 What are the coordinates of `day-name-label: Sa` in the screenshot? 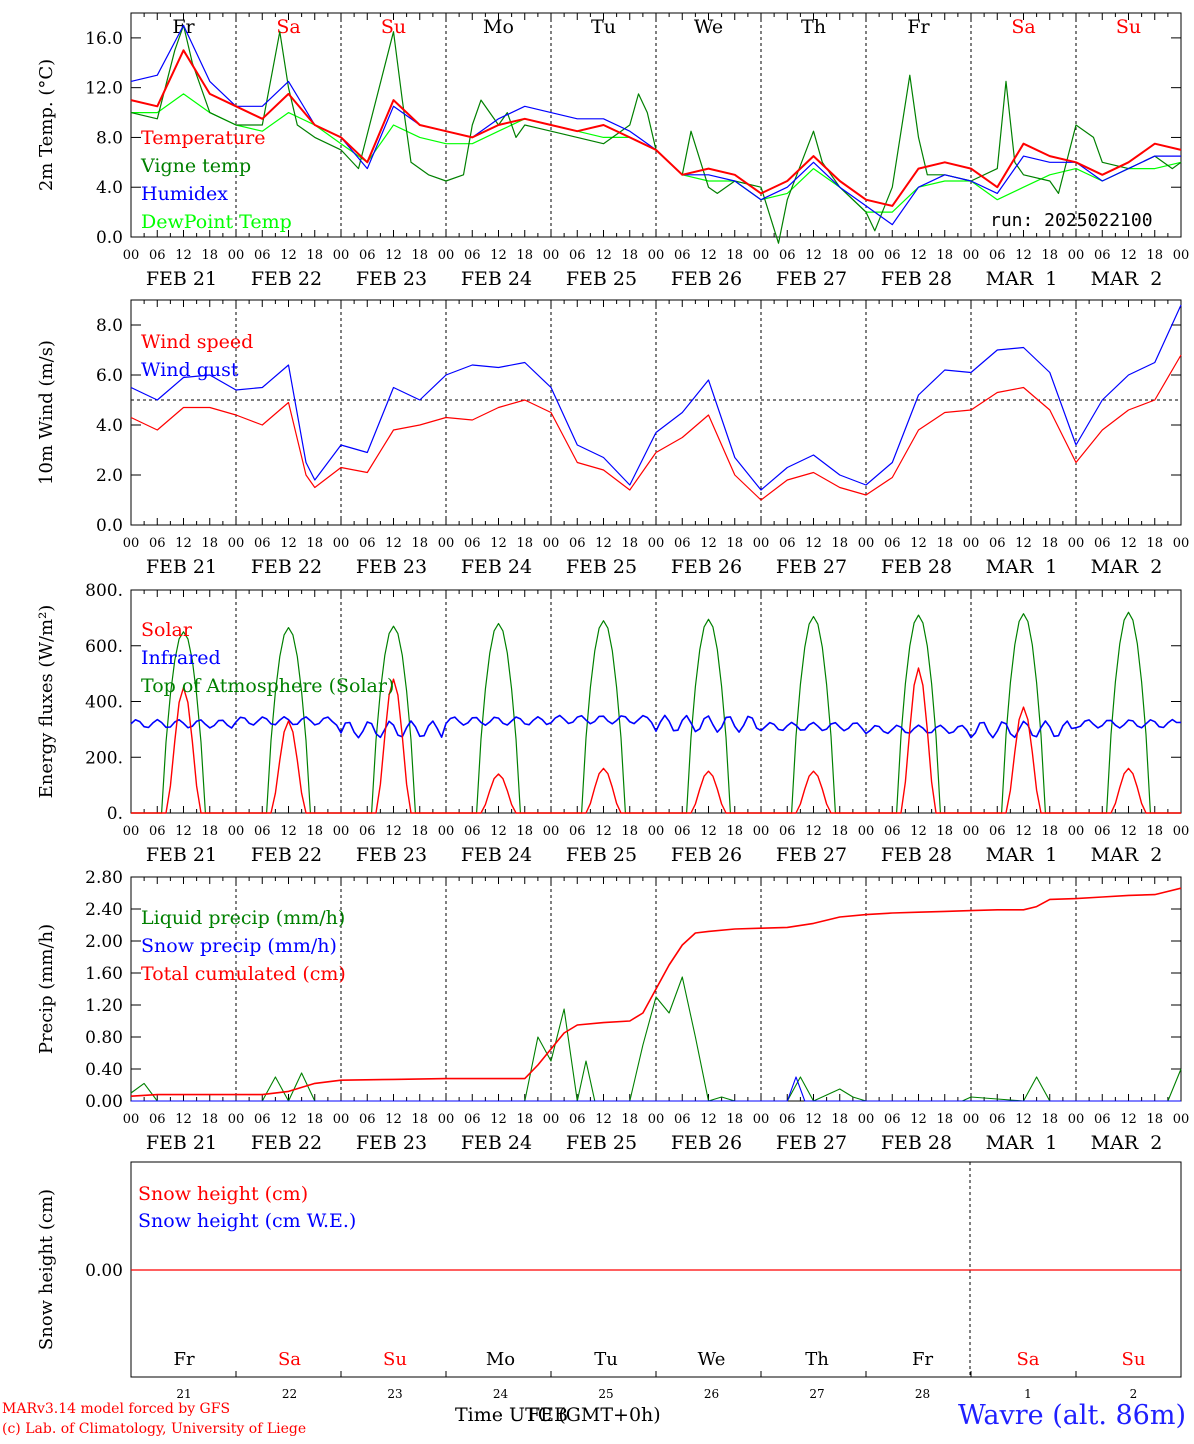 It's located at (1023, 27).